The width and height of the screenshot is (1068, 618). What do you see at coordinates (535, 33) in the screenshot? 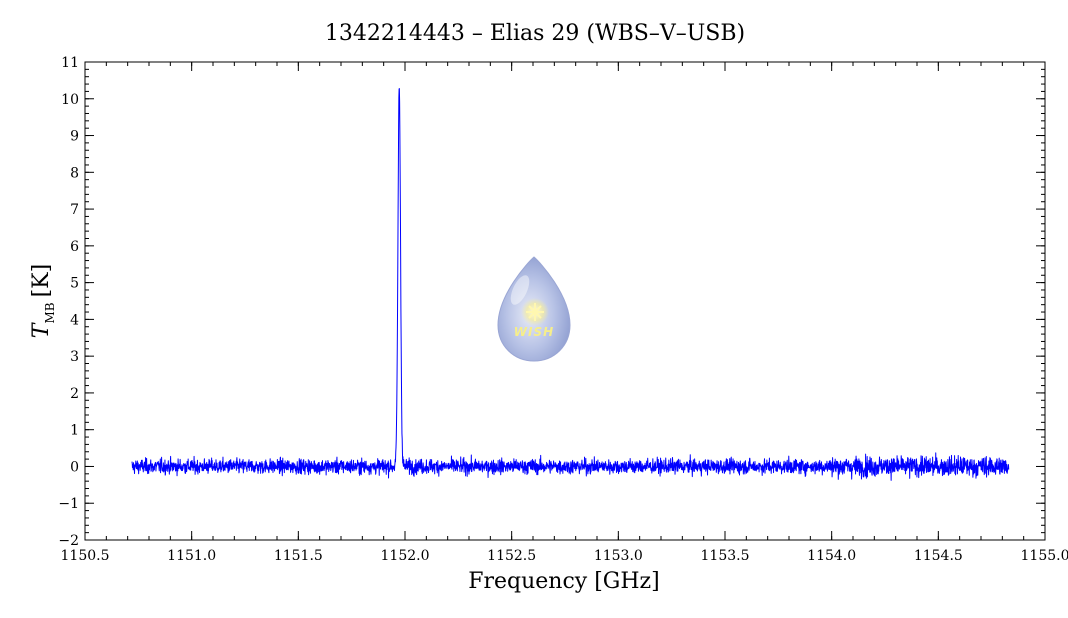
I see `chart-title: 1342214443 – Elias 29 (WBS–V–USB)` at bounding box center [535, 33].